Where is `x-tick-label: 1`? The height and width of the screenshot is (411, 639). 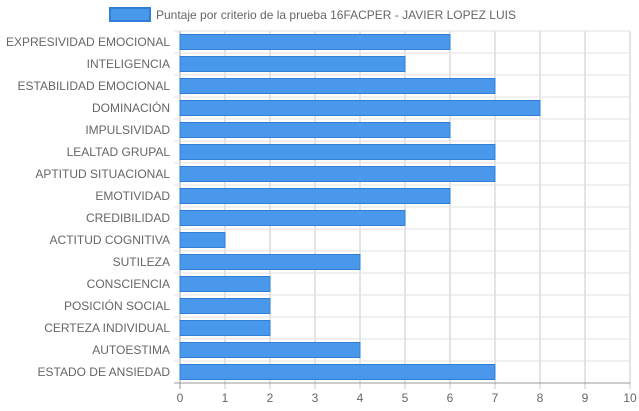 x-tick-label: 1 is located at coordinates (225, 398).